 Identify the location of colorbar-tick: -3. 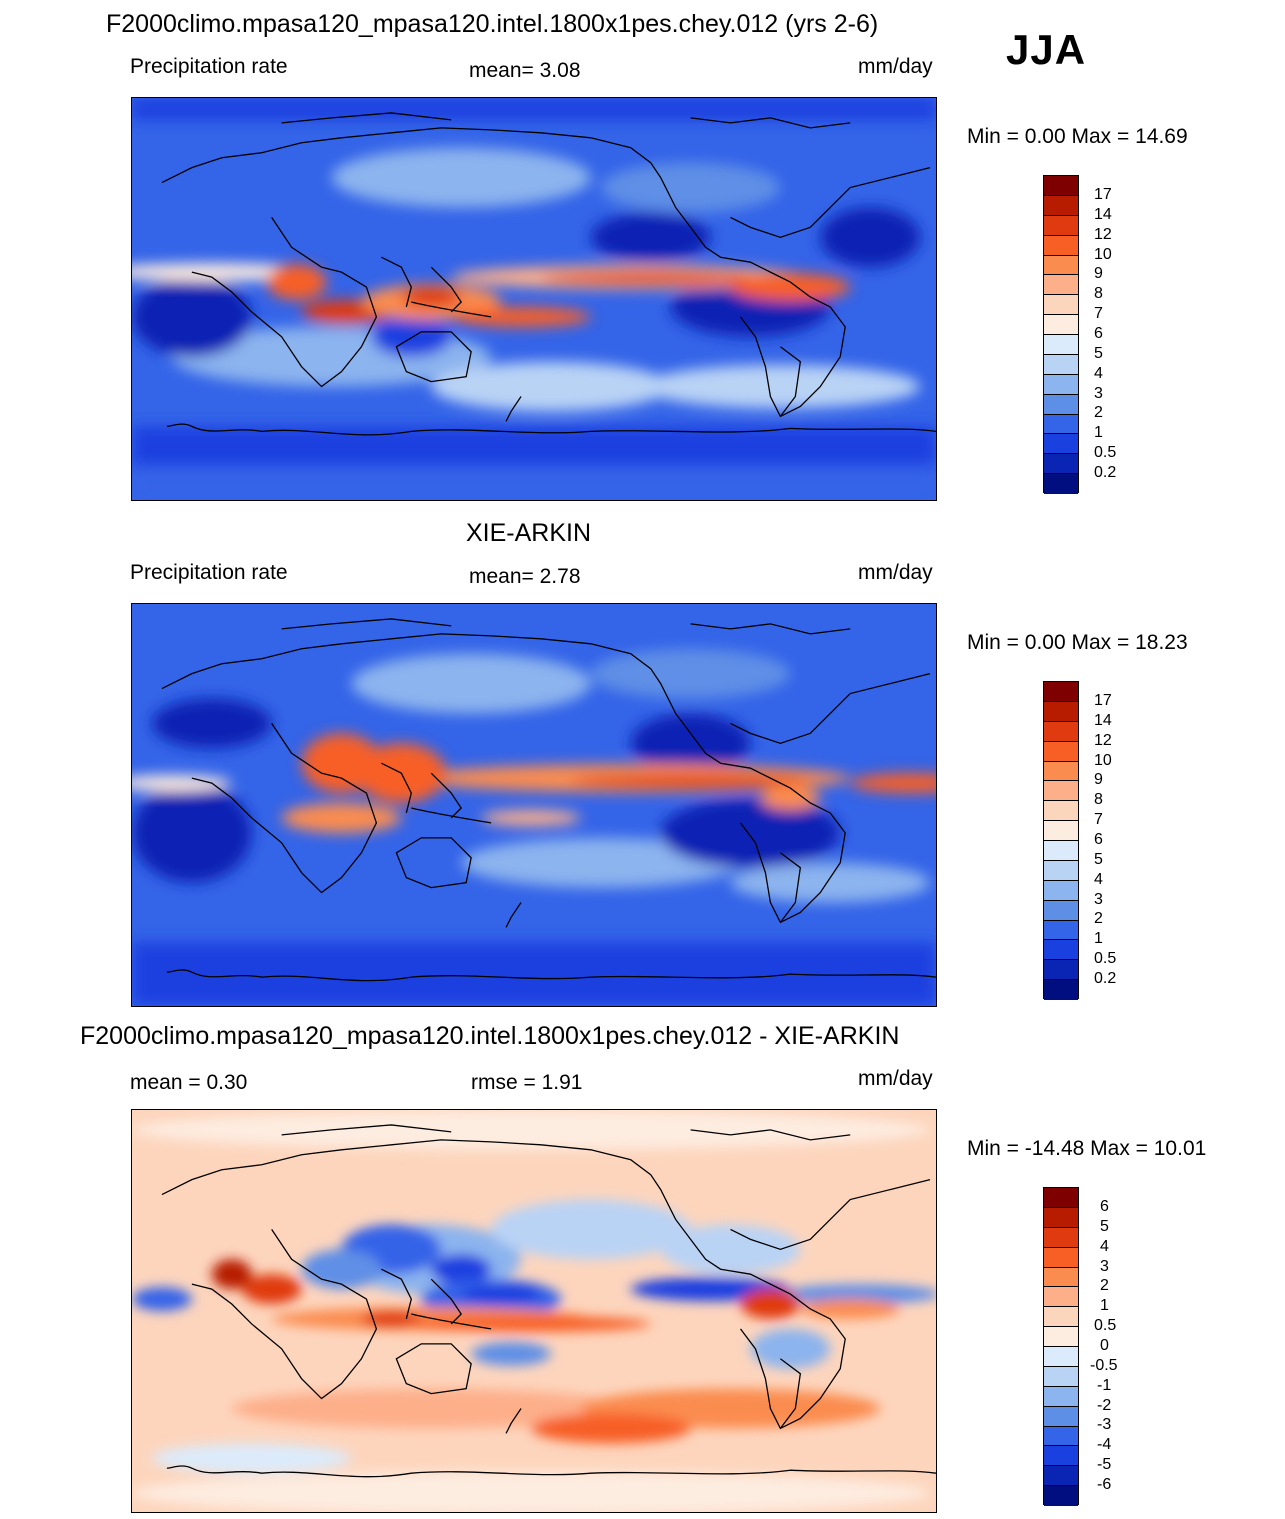
(1104, 1424).